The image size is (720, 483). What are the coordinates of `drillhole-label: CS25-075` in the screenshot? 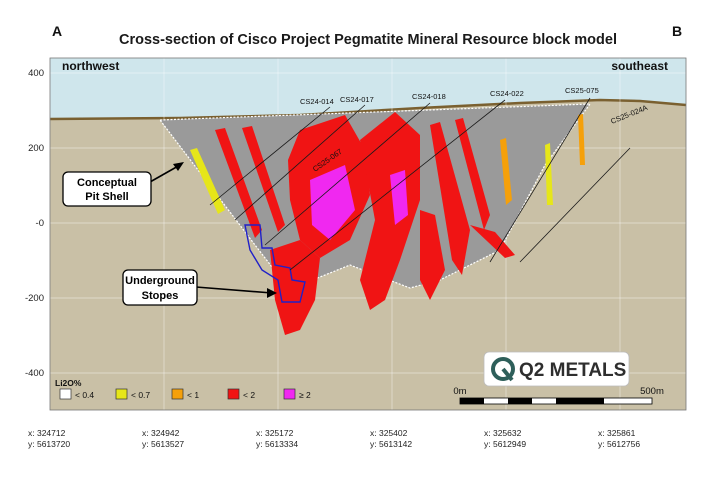 It's located at (582, 90).